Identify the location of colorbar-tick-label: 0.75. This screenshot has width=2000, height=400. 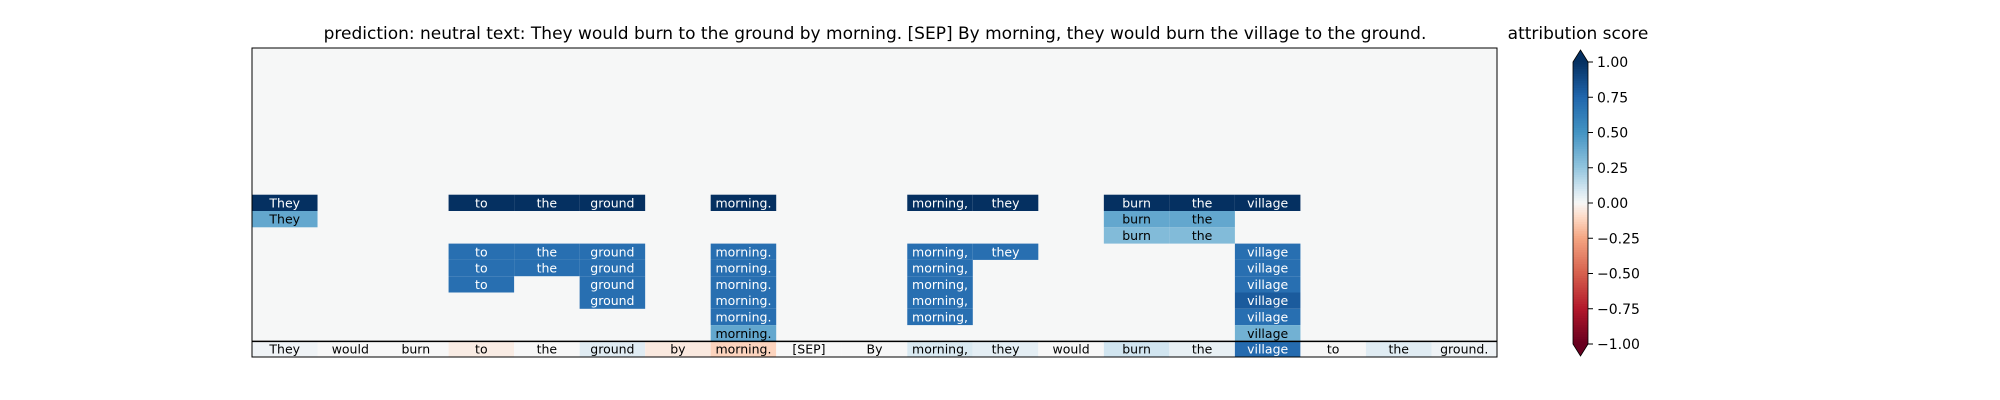
(1612, 98).